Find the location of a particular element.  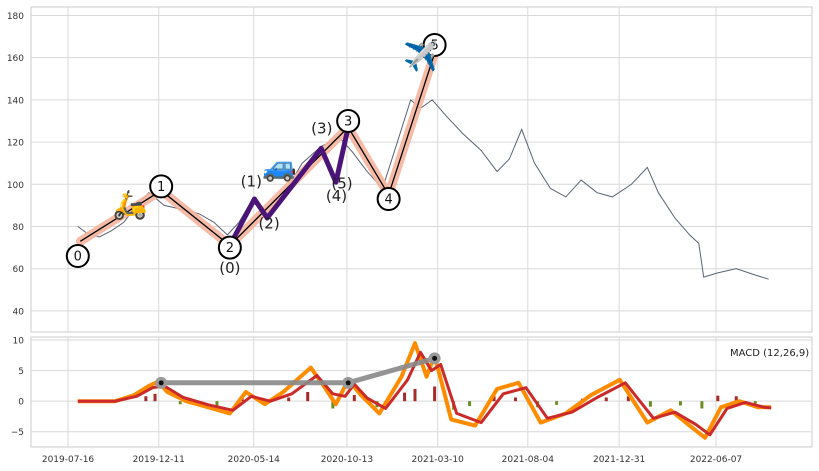

price-y-tick-label: 140 is located at coordinates (15, 101).